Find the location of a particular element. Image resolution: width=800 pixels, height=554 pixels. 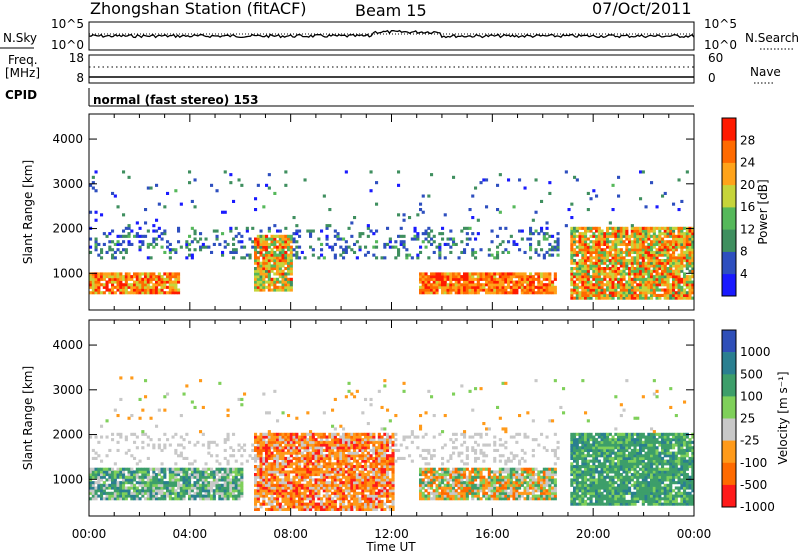

y-tick-label: 3000 is located at coordinates (67, 184).